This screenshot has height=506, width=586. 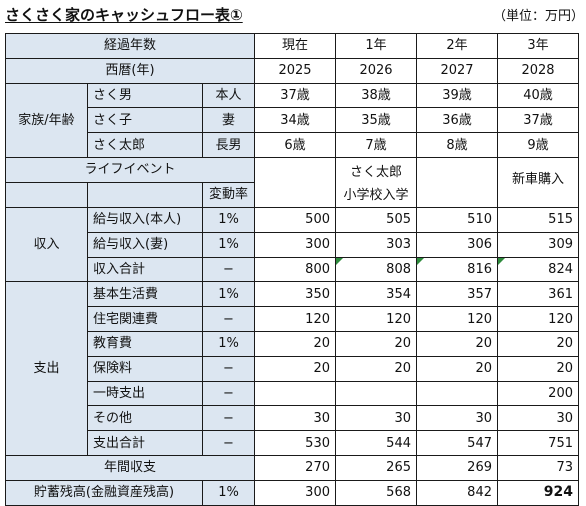 I want to click on value-cell: 500, so click(x=295, y=219).